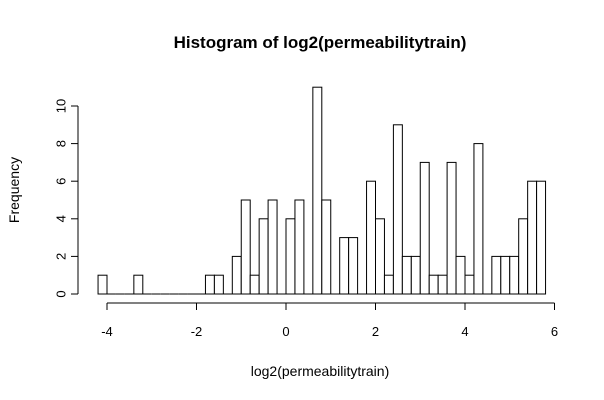 The image size is (604, 400). What do you see at coordinates (320, 371) in the screenshot?
I see `x-axis-label: log2(permeabilitytrain)` at bounding box center [320, 371].